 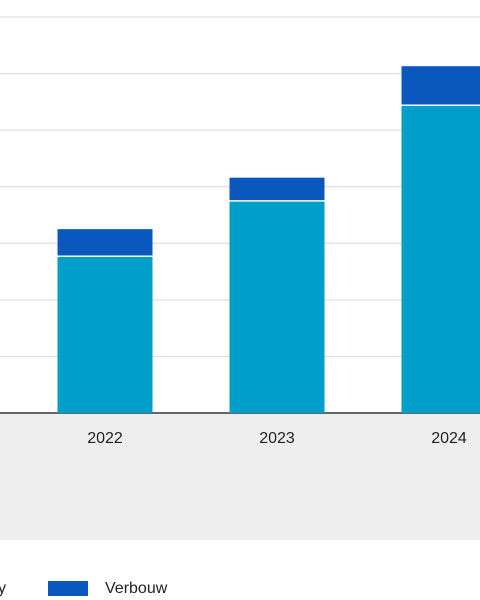 What do you see at coordinates (277, 438) in the screenshot?
I see `x-tick-label: 2023` at bounding box center [277, 438].